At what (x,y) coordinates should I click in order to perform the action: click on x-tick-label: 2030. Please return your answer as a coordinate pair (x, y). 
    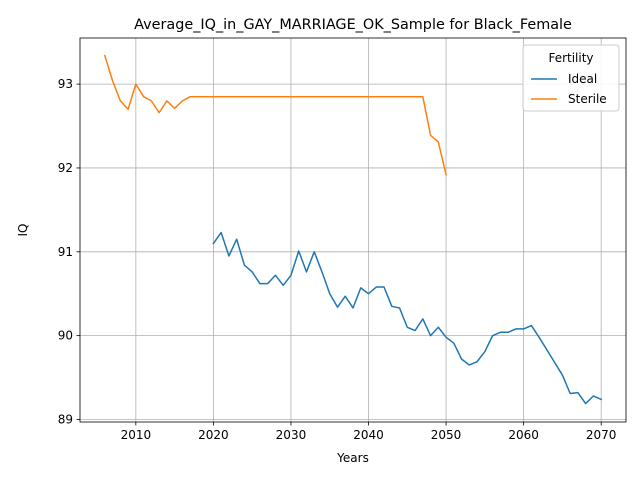
    Looking at the image, I should click on (291, 435).